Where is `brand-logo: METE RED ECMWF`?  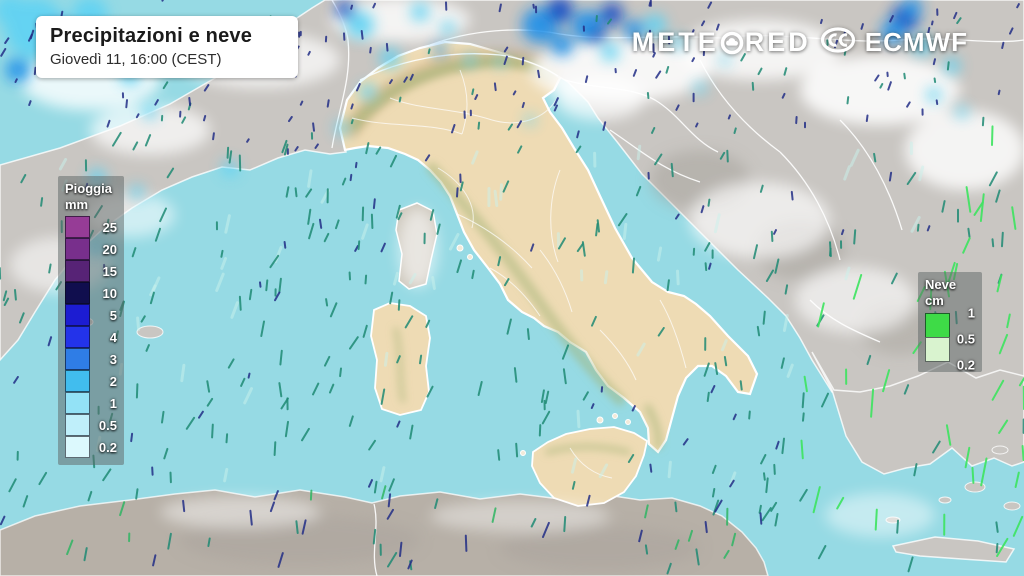 brand-logo: METE RED ECMWF is located at coordinates (800, 42).